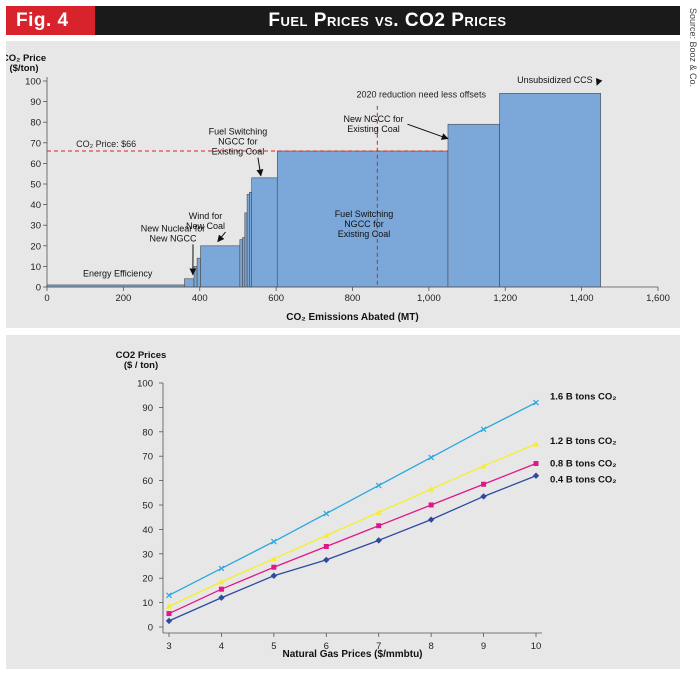 The height and width of the screenshot is (674, 700). I want to click on figure-label: Fig. 4, so click(50, 20).